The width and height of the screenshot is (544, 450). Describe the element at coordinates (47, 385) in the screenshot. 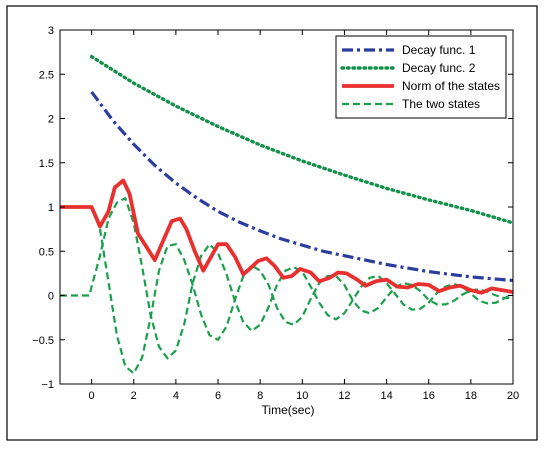

I see `y-tick-label: −1` at that location.